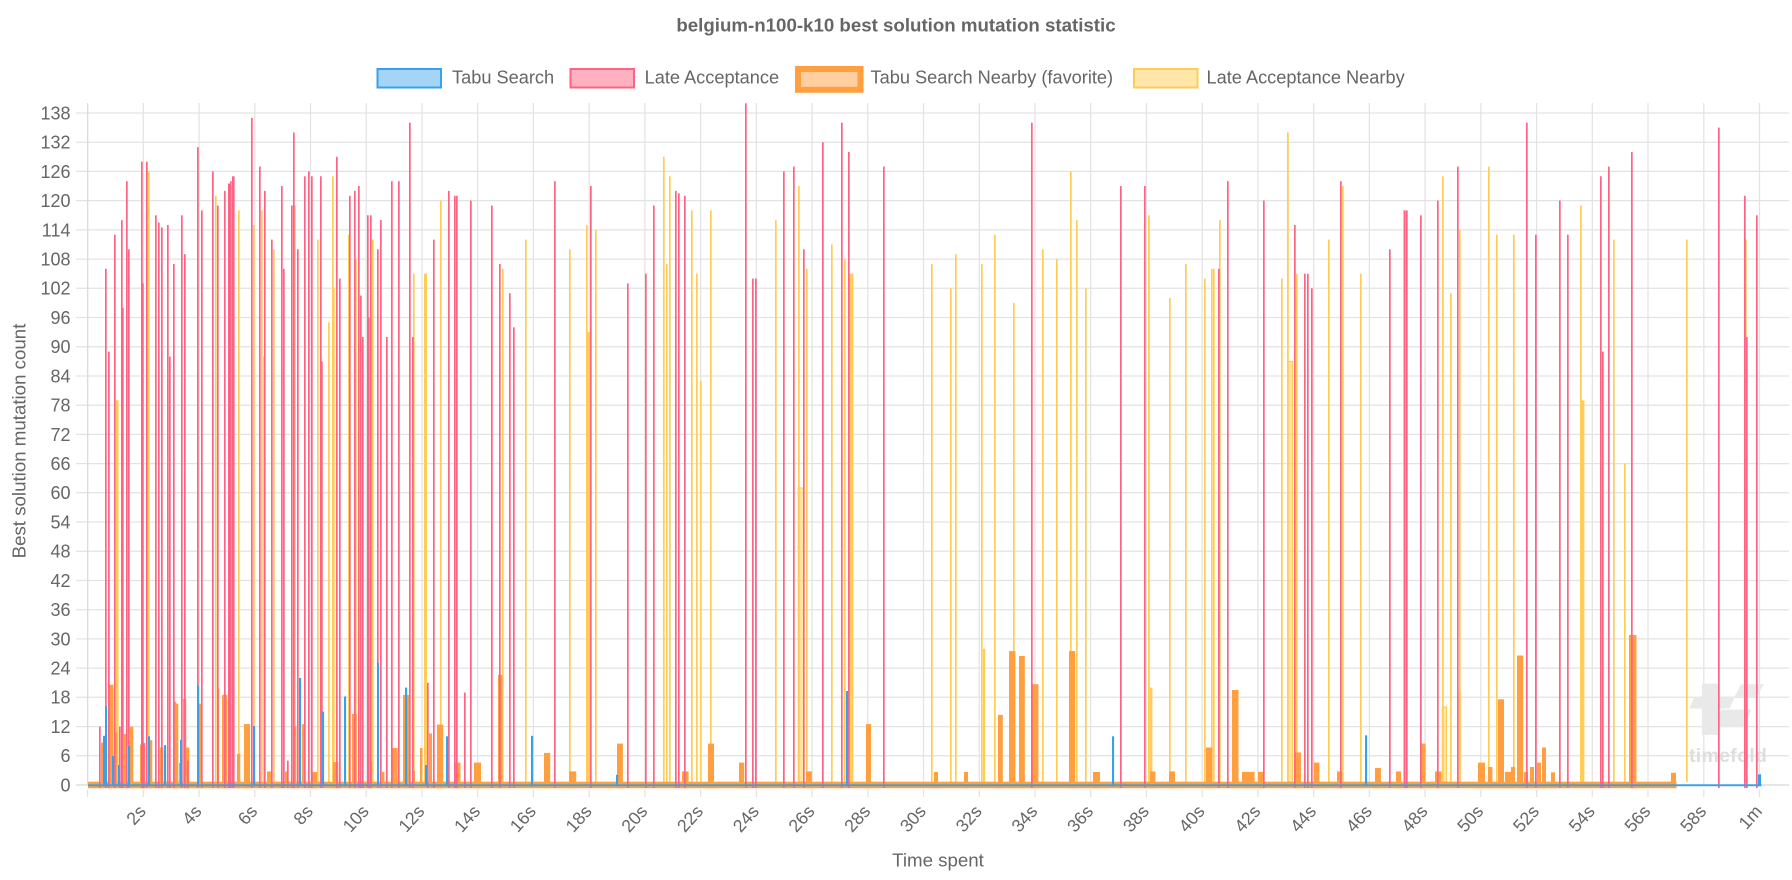 The height and width of the screenshot is (880, 1792). Describe the element at coordinates (60, 318) in the screenshot. I see `svg-text: 96` at that location.